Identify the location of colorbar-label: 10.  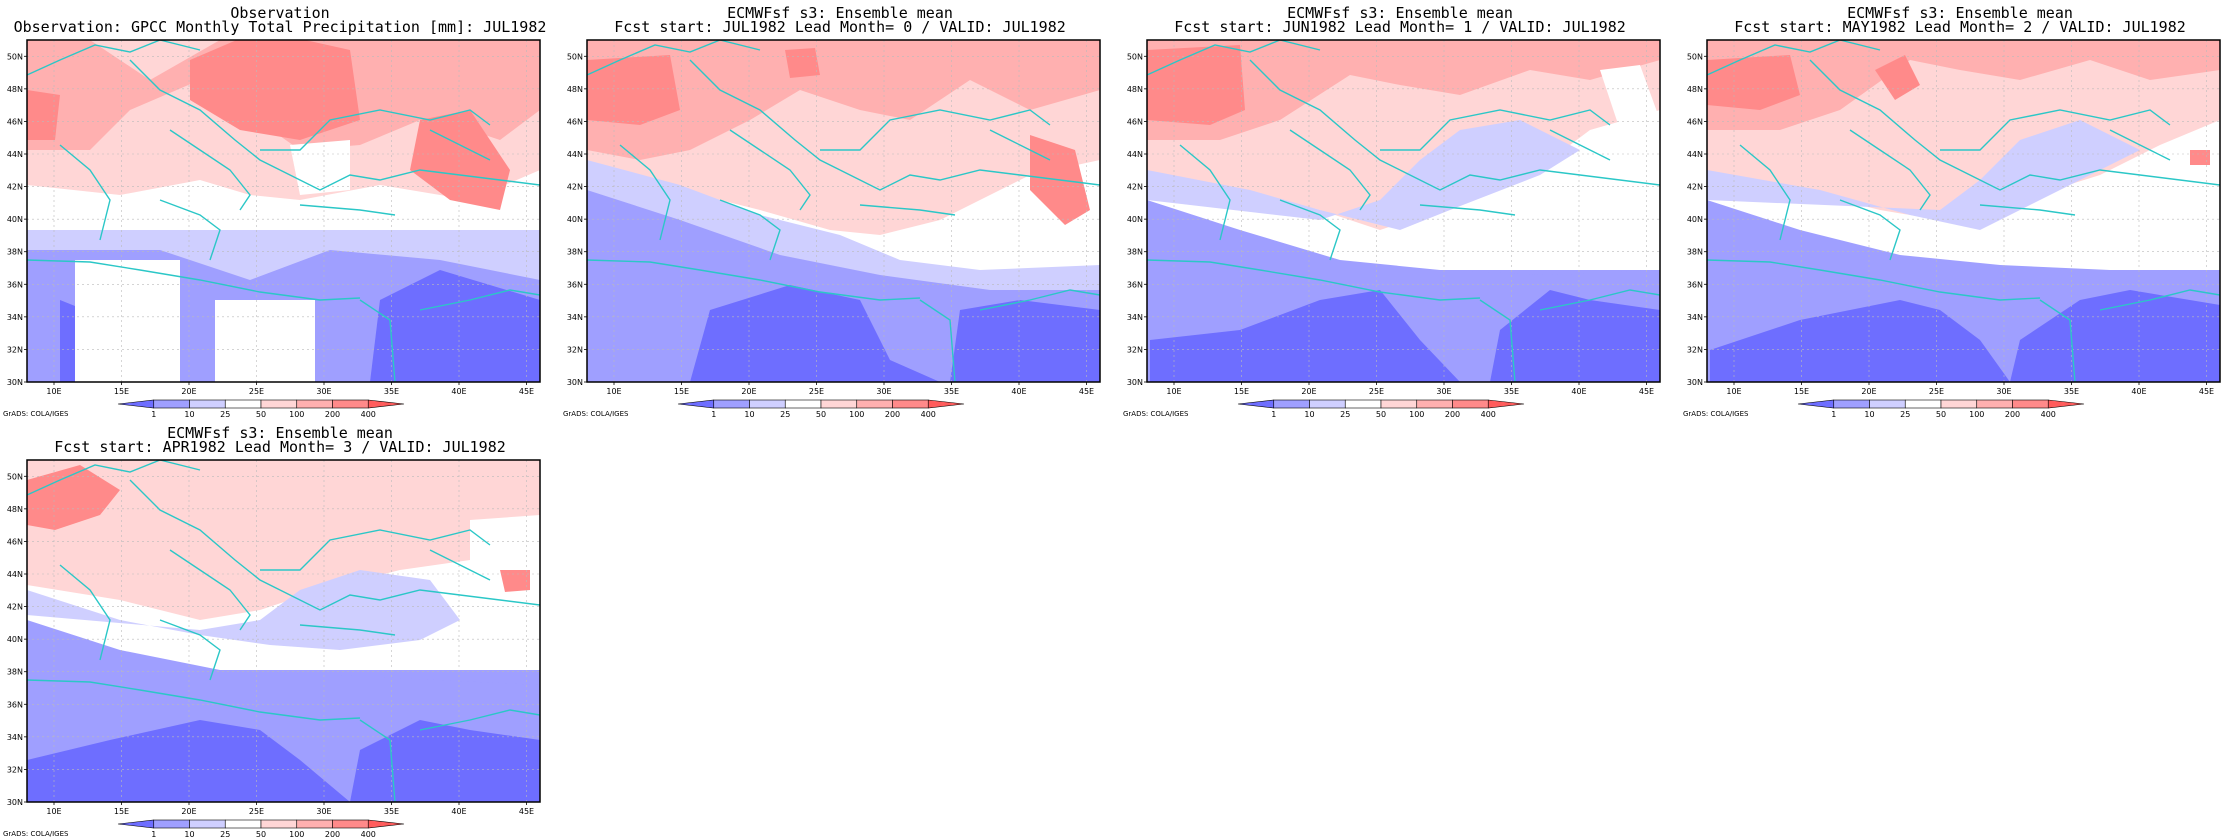
(189, 414).